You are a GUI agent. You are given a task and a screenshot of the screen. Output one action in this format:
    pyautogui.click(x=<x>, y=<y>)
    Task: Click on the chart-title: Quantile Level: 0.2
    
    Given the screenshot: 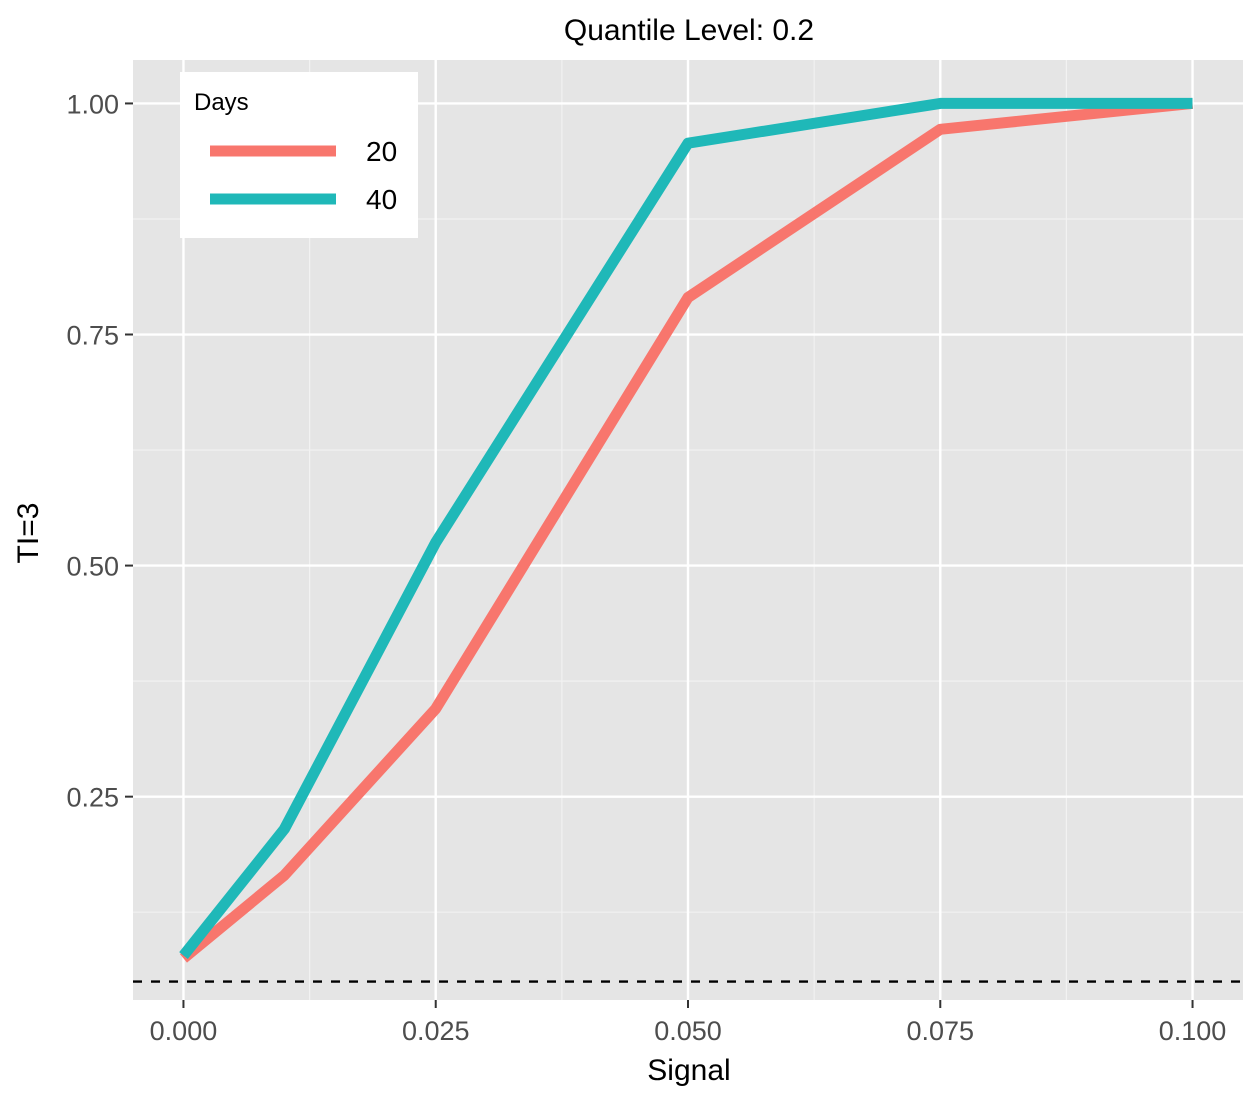 What is the action you would take?
    pyautogui.click(x=689, y=30)
    